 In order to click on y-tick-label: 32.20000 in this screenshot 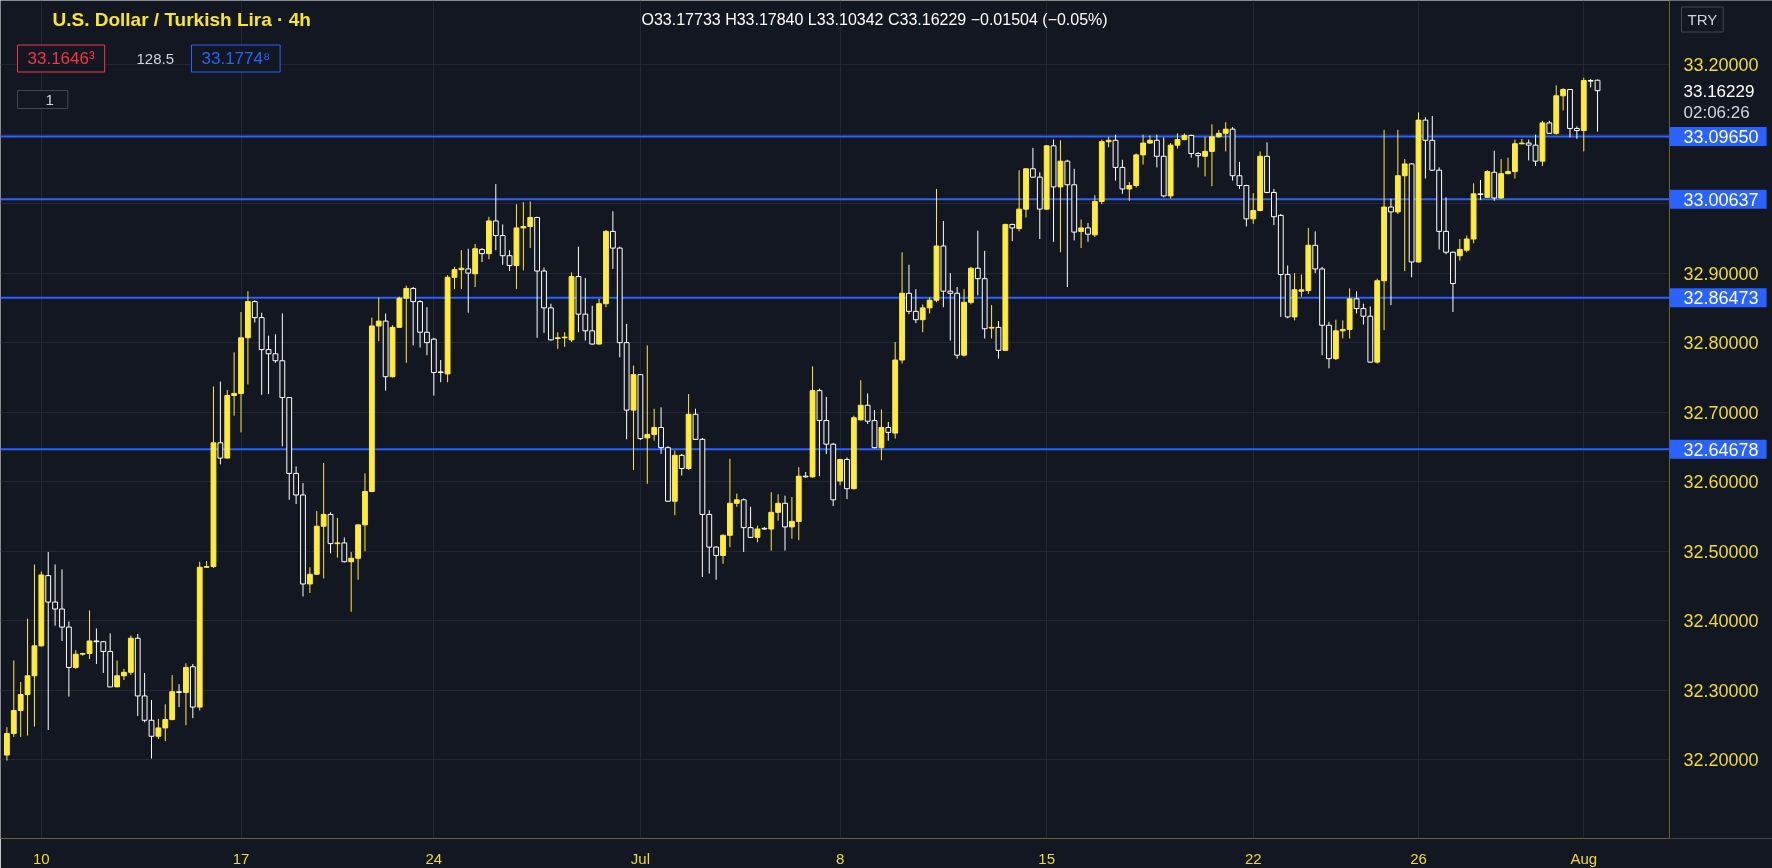, I will do `click(1721, 760)`.